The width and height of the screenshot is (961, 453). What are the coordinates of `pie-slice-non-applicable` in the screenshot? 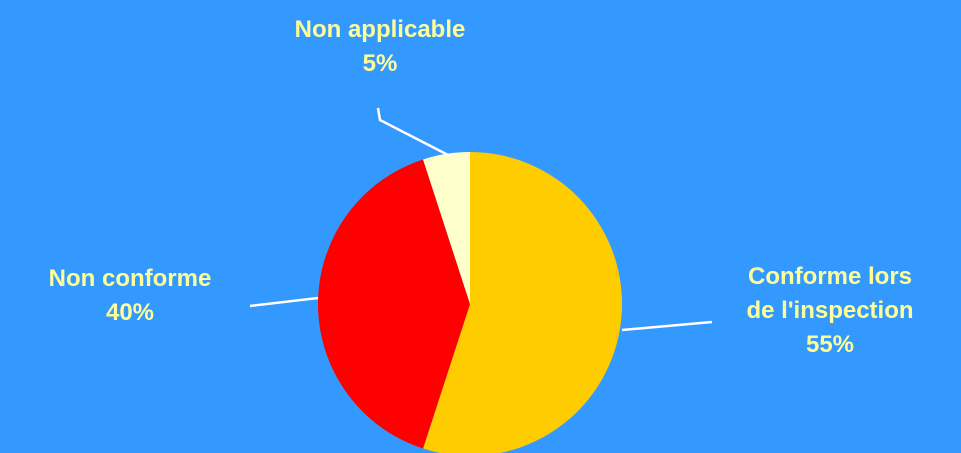 It's located at (446, 228).